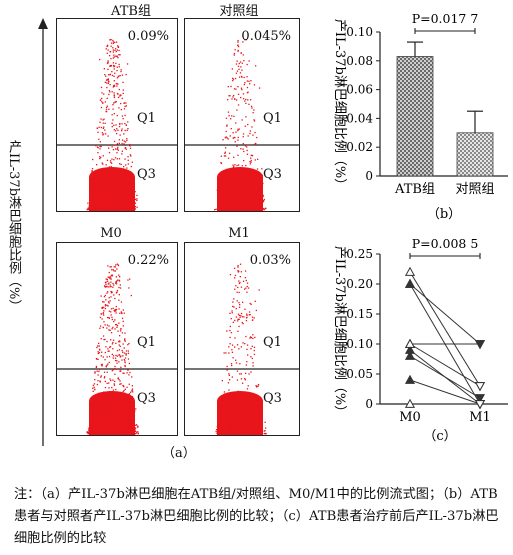  What do you see at coordinates (445, 18) in the screenshot?
I see `p-value: P=0.017 7` at bounding box center [445, 18].